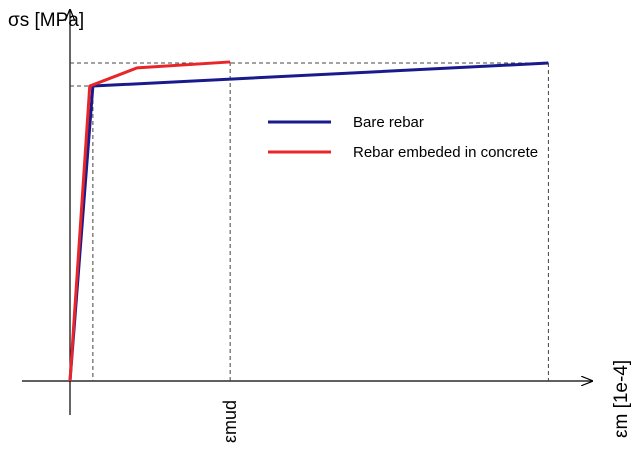  Describe the element at coordinates (445, 152) in the screenshot. I see `legend-label: Rebar embeded in concrete` at that location.